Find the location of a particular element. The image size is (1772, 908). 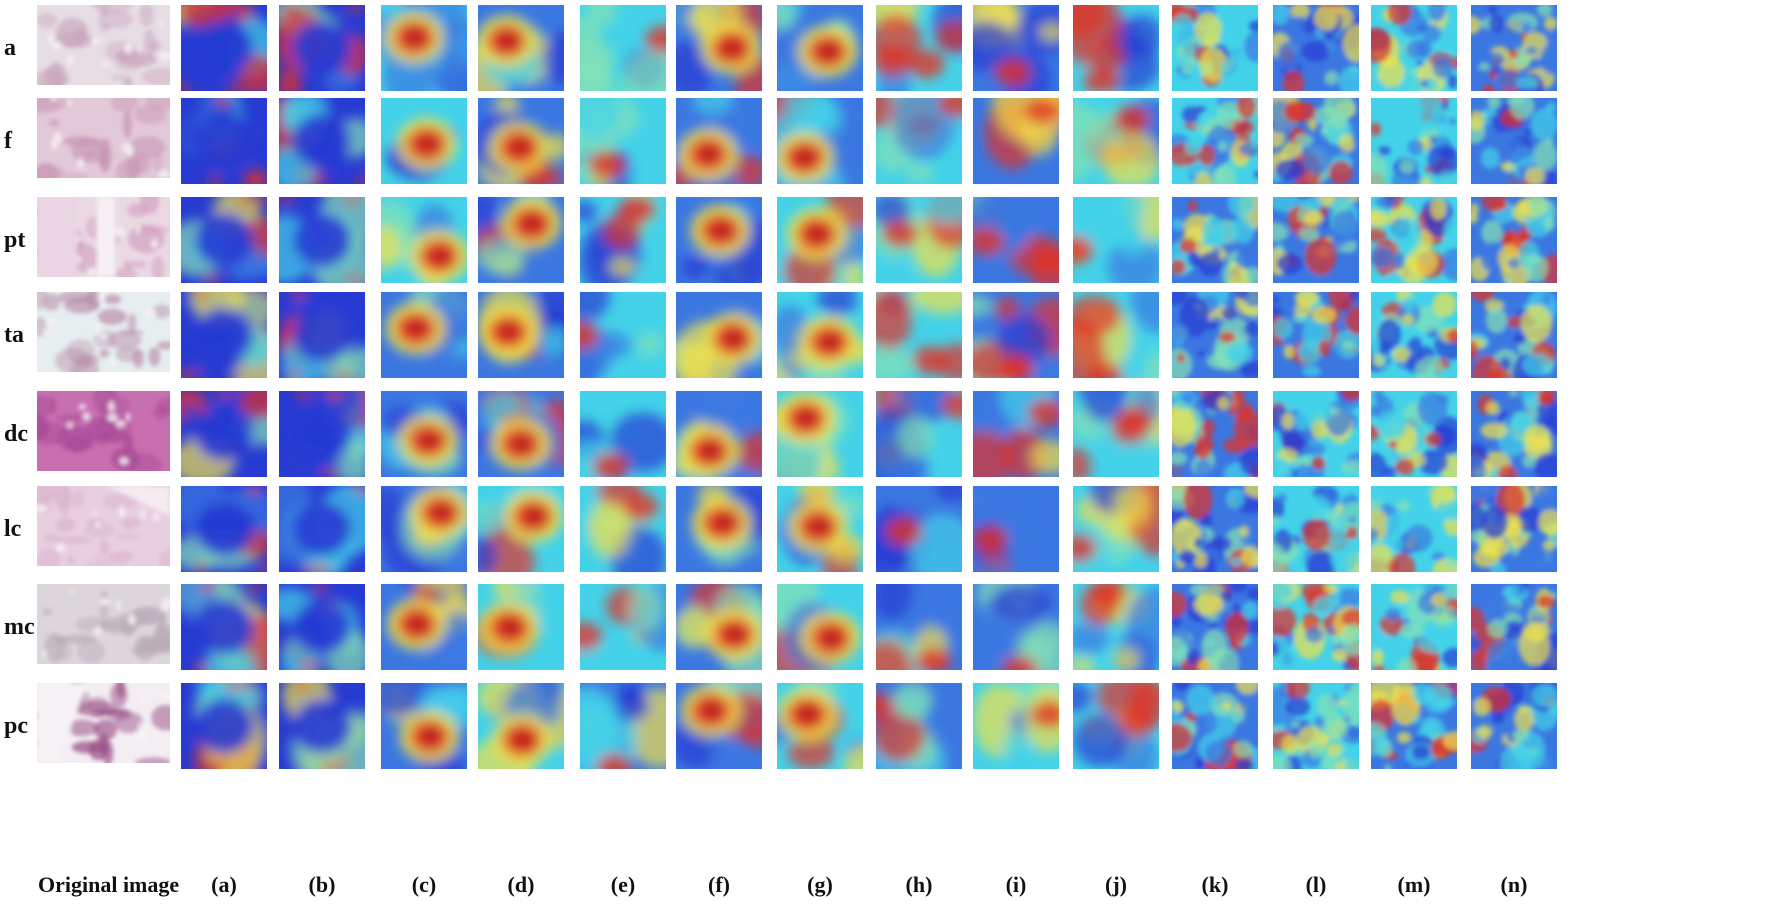

column-label: (l) is located at coordinates (1316, 884).